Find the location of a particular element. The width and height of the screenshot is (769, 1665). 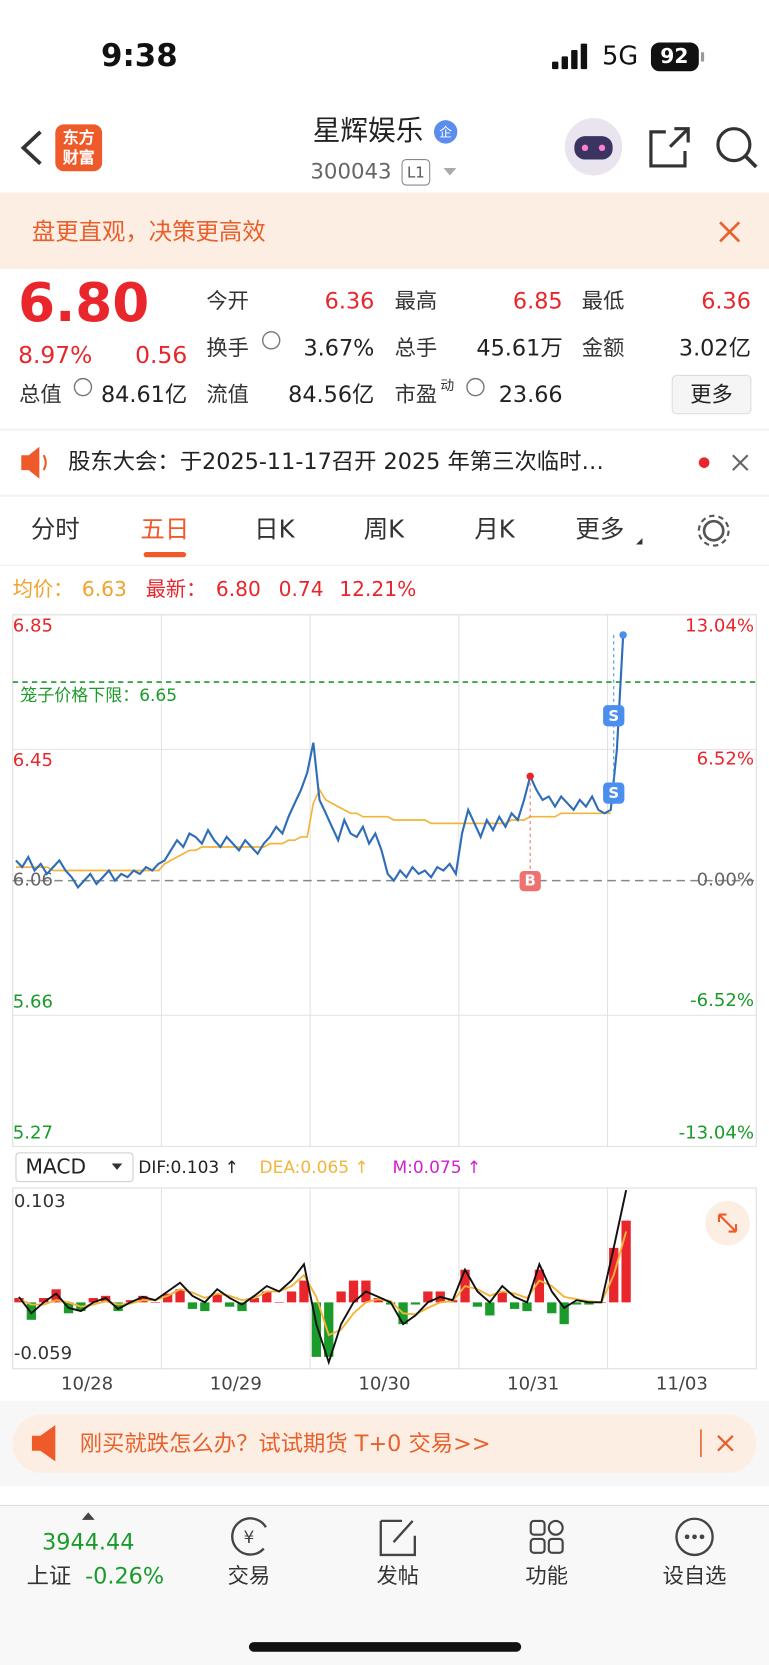

nav-label: 功能 is located at coordinates (546, 1576).